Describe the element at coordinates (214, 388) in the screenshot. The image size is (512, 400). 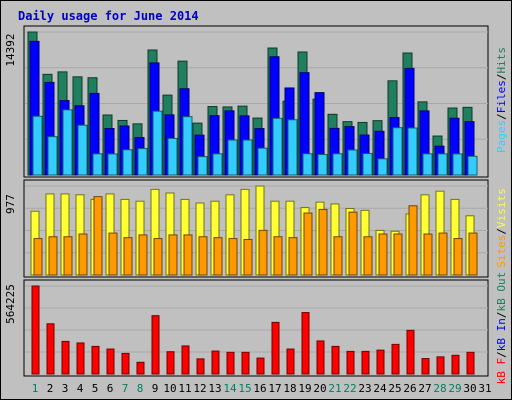
I see `x-tick-label-day-13: 13` at that location.